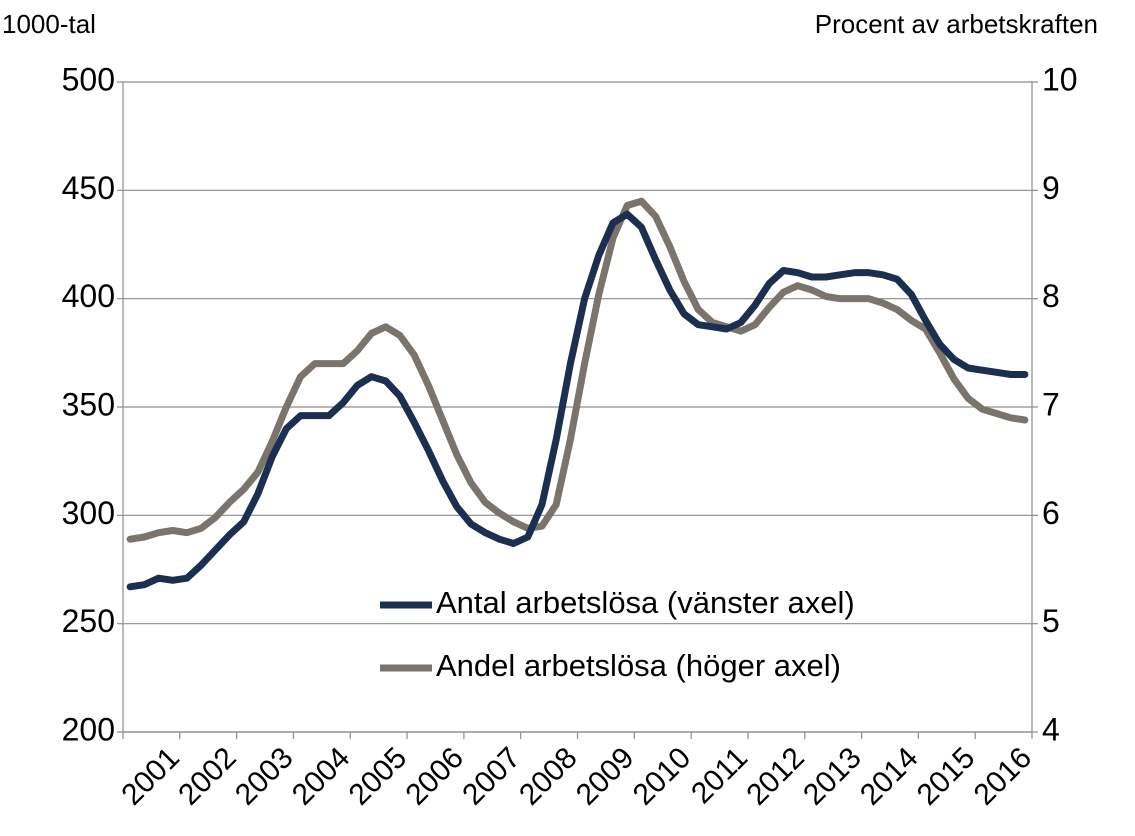 The width and height of the screenshot is (1135, 836). I want to click on y-tick-label: 300, so click(88, 513).